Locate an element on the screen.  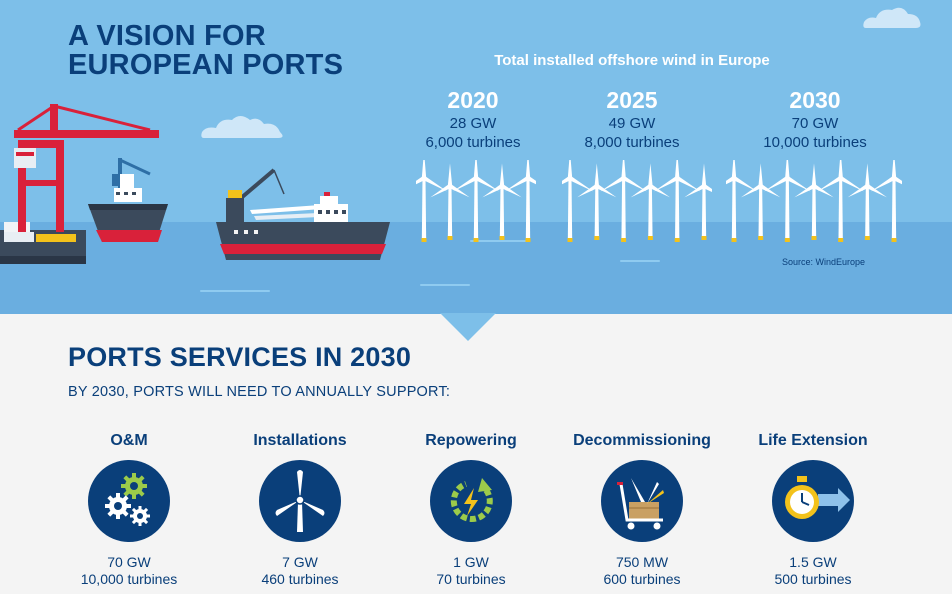
service-turbines: 70 turbines is located at coordinates (471, 579).